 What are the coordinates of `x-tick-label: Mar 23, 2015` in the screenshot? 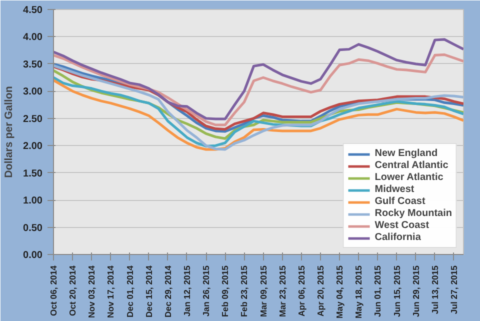 It's located at (282, 291).